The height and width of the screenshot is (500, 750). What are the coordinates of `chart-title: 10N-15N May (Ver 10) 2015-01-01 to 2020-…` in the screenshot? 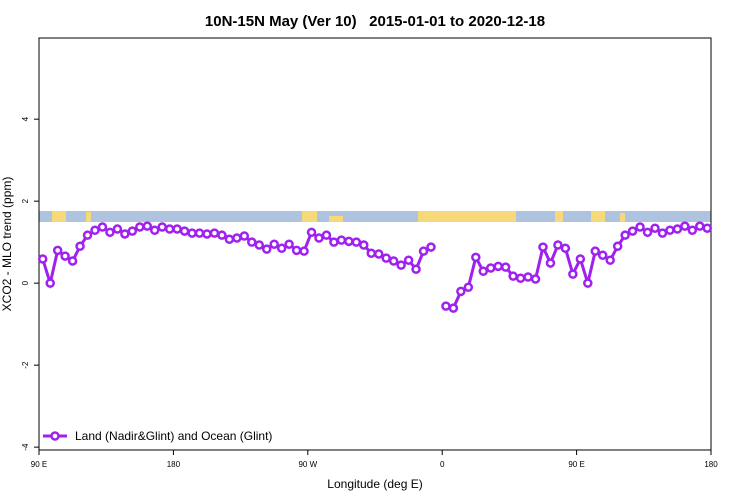 It's located at (375, 21).